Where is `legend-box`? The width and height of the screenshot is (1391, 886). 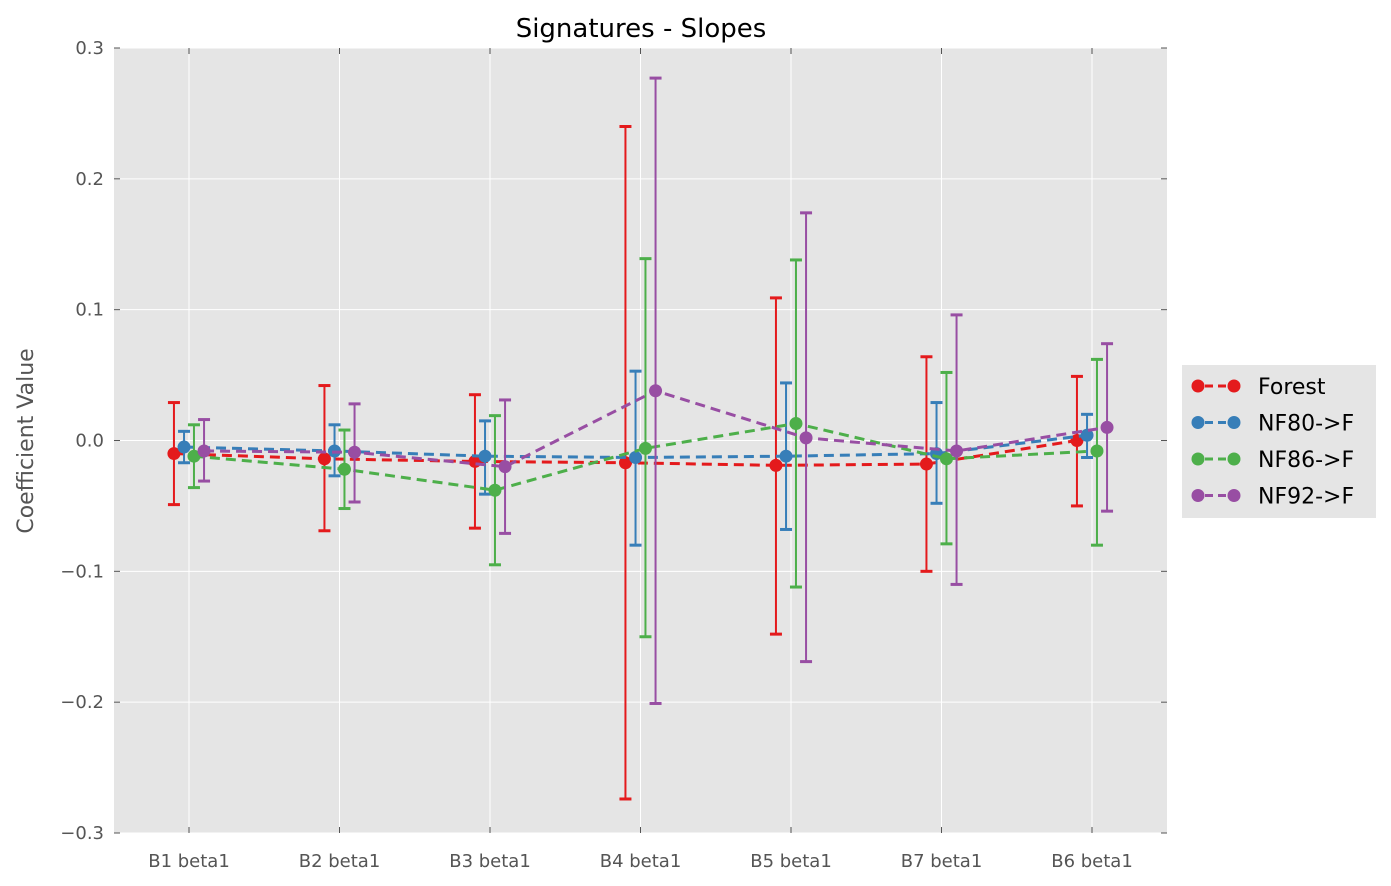 legend-box is located at coordinates (1279, 441).